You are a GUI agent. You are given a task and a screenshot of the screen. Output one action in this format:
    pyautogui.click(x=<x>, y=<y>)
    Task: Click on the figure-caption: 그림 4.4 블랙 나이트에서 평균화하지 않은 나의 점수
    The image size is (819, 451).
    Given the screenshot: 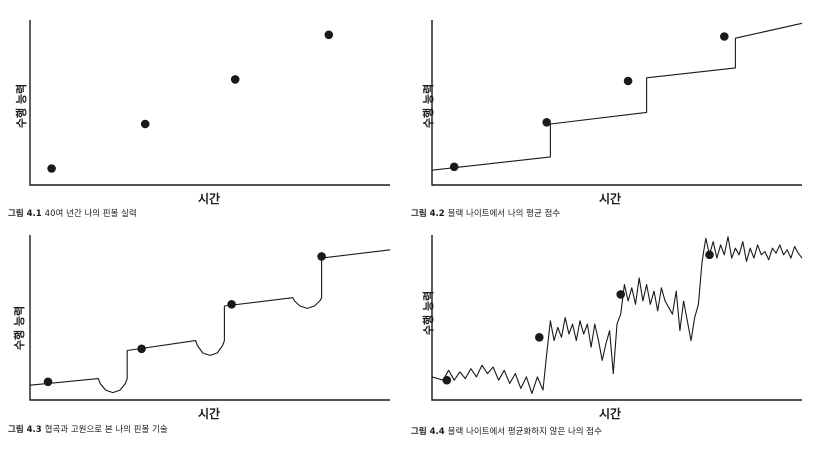 What is the action you would take?
    pyautogui.click(x=506, y=431)
    